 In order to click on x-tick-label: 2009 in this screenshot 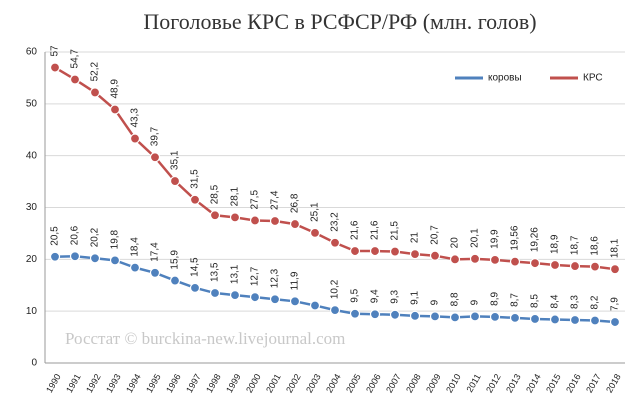, I will do `click(433, 383)`.